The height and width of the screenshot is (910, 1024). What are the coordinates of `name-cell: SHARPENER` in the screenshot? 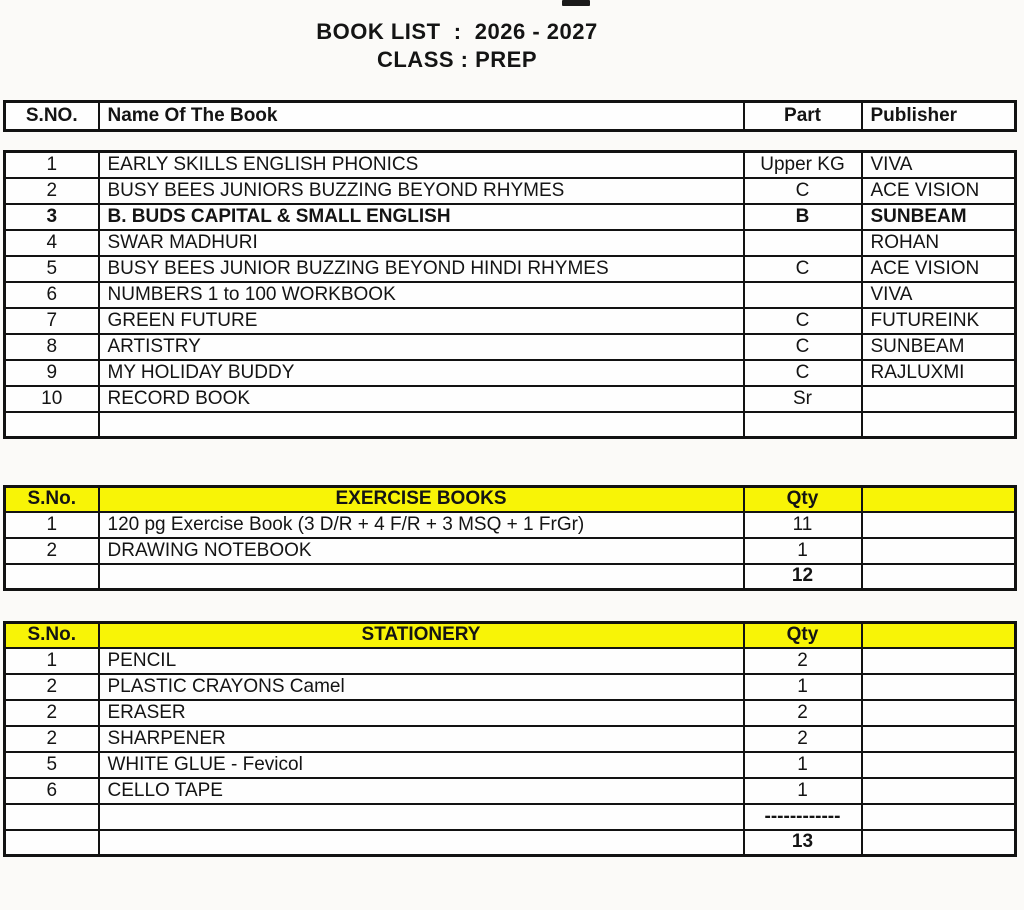 It's located at (421, 738).